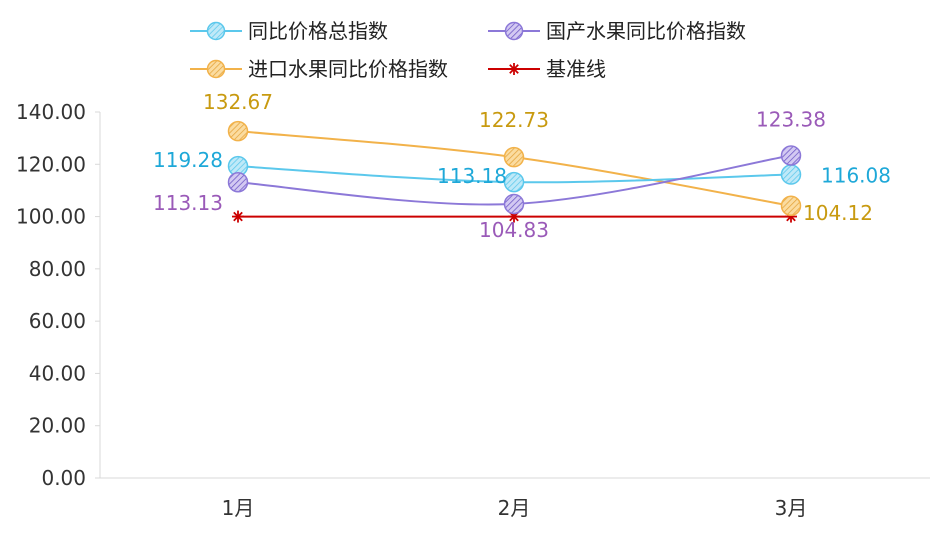 The height and width of the screenshot is (543, 947). What do you see at coordinates (646, 31) in the screenshot?
I see `legend-label: 国产水果同比价格指数` at bounding box center [646, 31].